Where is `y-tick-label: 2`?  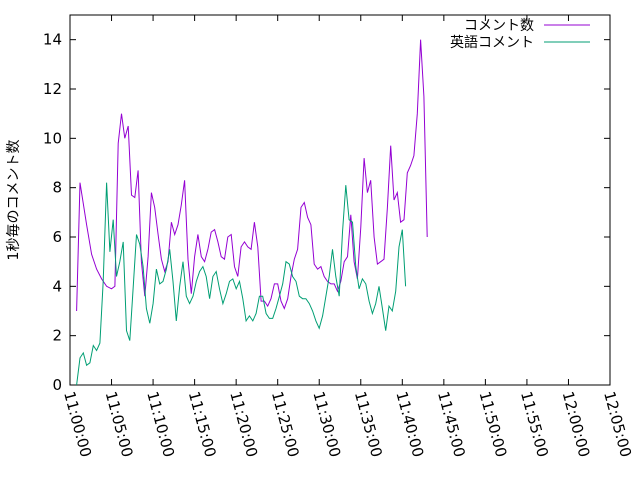
y-tick-label: 2 is located at coordinates (57, 336).